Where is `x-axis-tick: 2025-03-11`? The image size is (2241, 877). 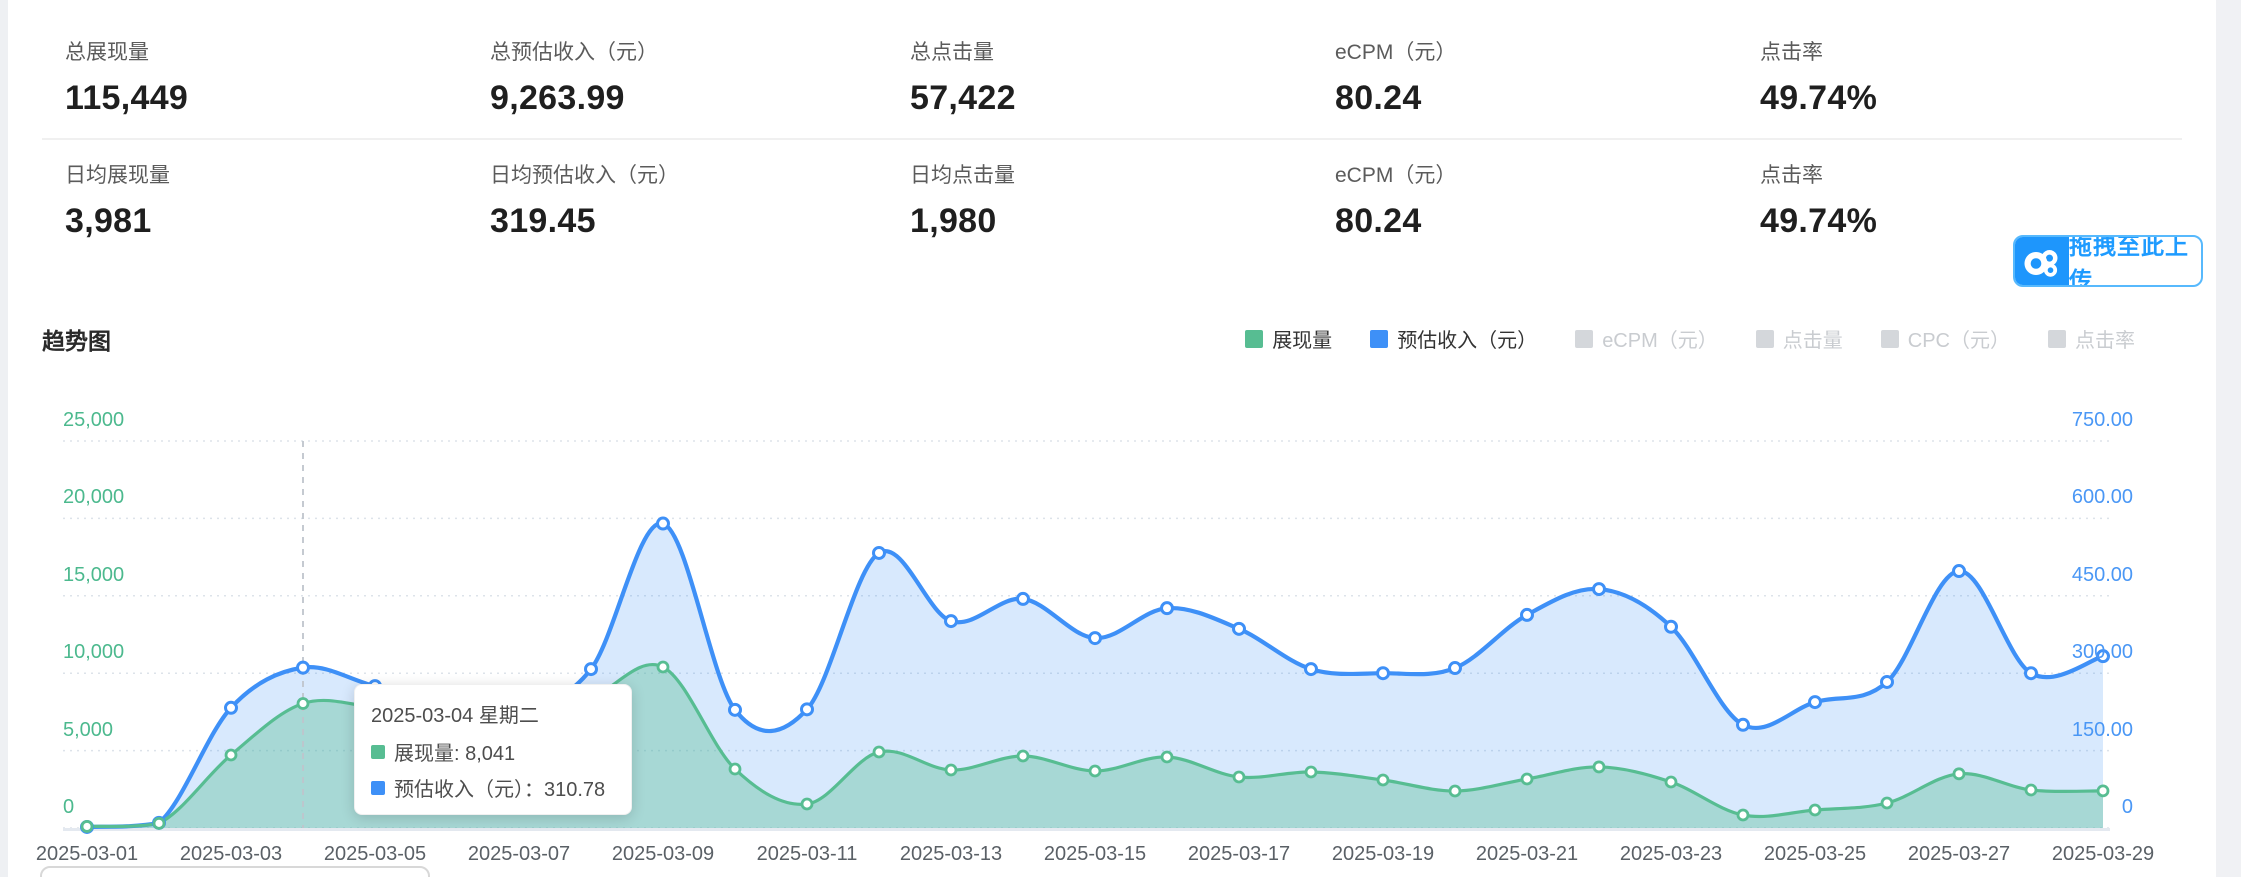 x-axis-tick: 2025-03-11 is located at coordinates (807, 854).